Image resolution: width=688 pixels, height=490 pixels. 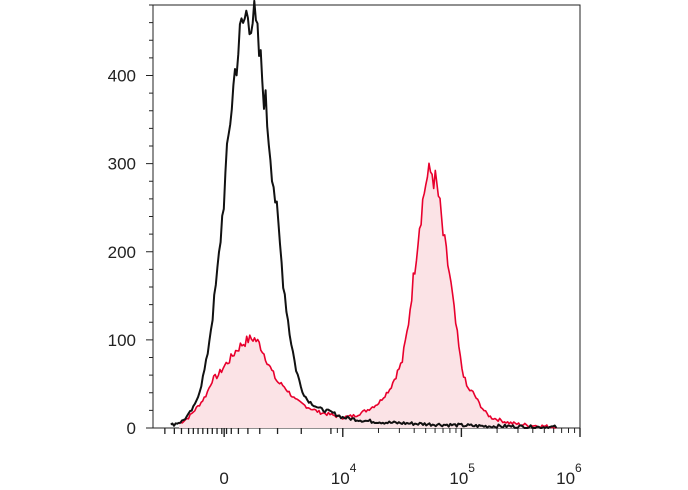 I want to click on y-tick-label: 300, so click(x=122, y=164).